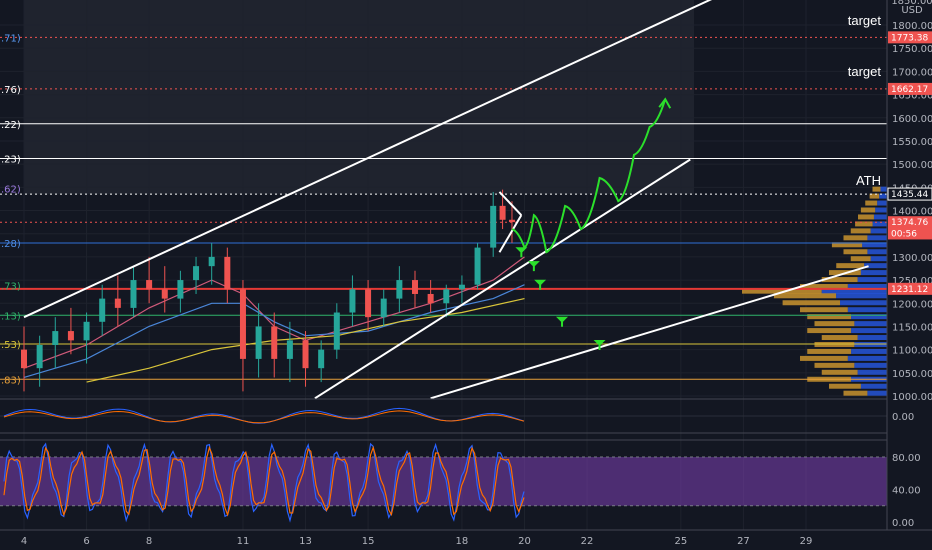 The width and height of the screenshot is (932, 550). Describe the element at coordinates (305, 541) in the screenshot. I see `time-tick-label: 13` at that location.